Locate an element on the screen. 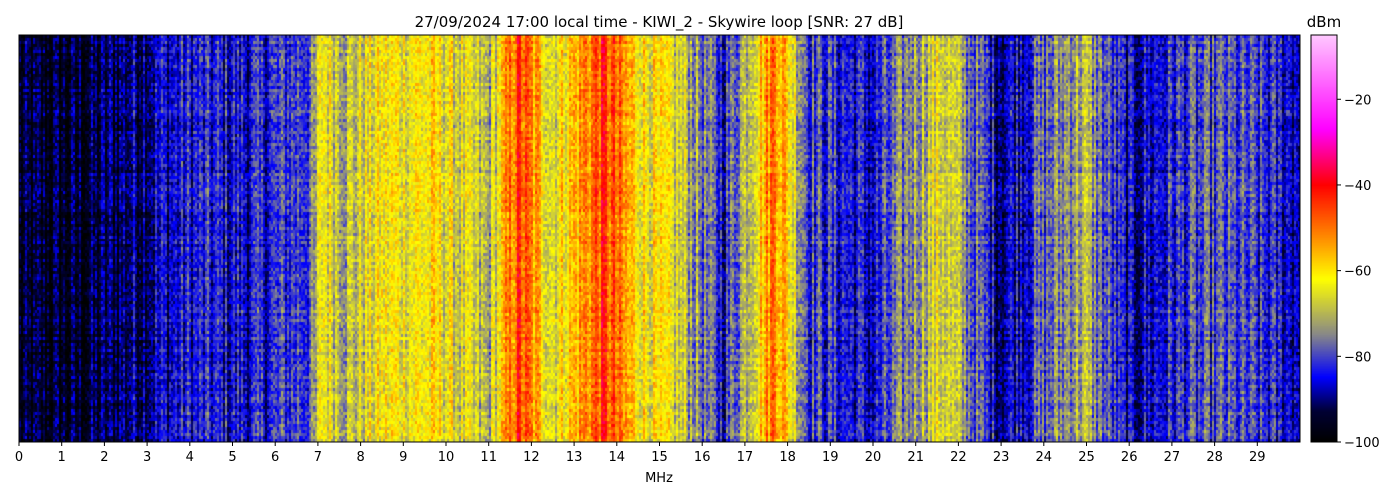 Image resolution: width=1400 pixels, height=500 pixels. x-axis-label: MHz is located at coordinates (659, 478).